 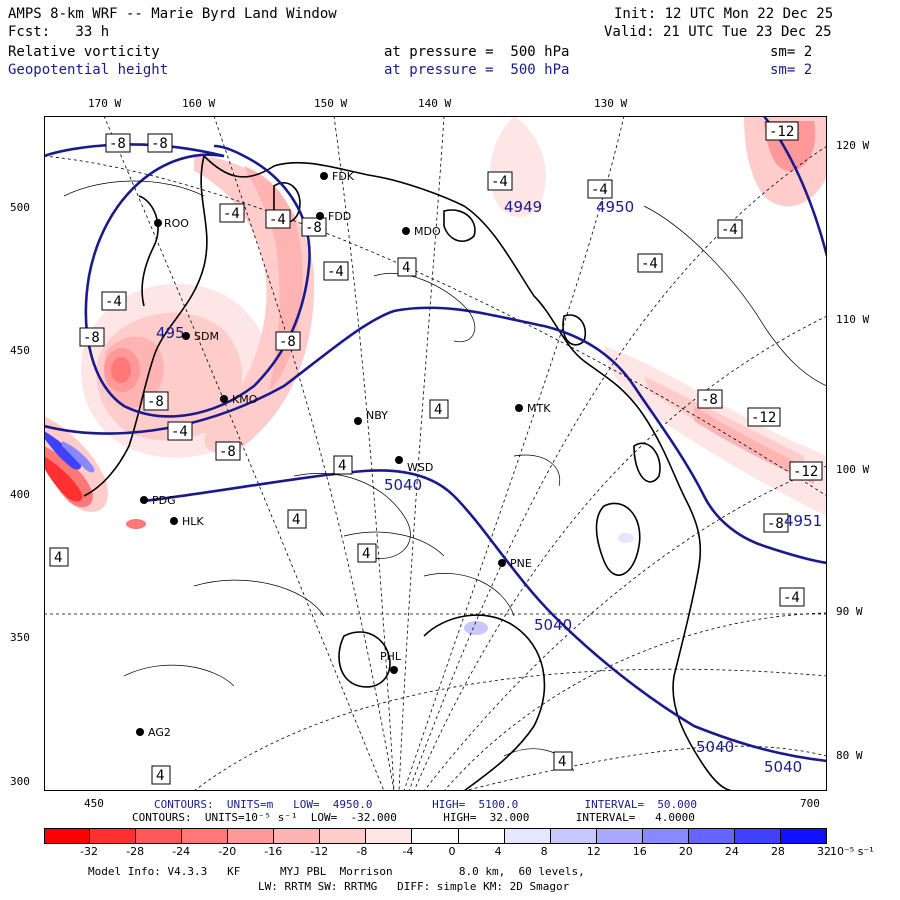 What do you see at coordinates (273, 851) in the screenshot?
I see `colorbar-tick-label: -16` at bounding box center [273, 851].